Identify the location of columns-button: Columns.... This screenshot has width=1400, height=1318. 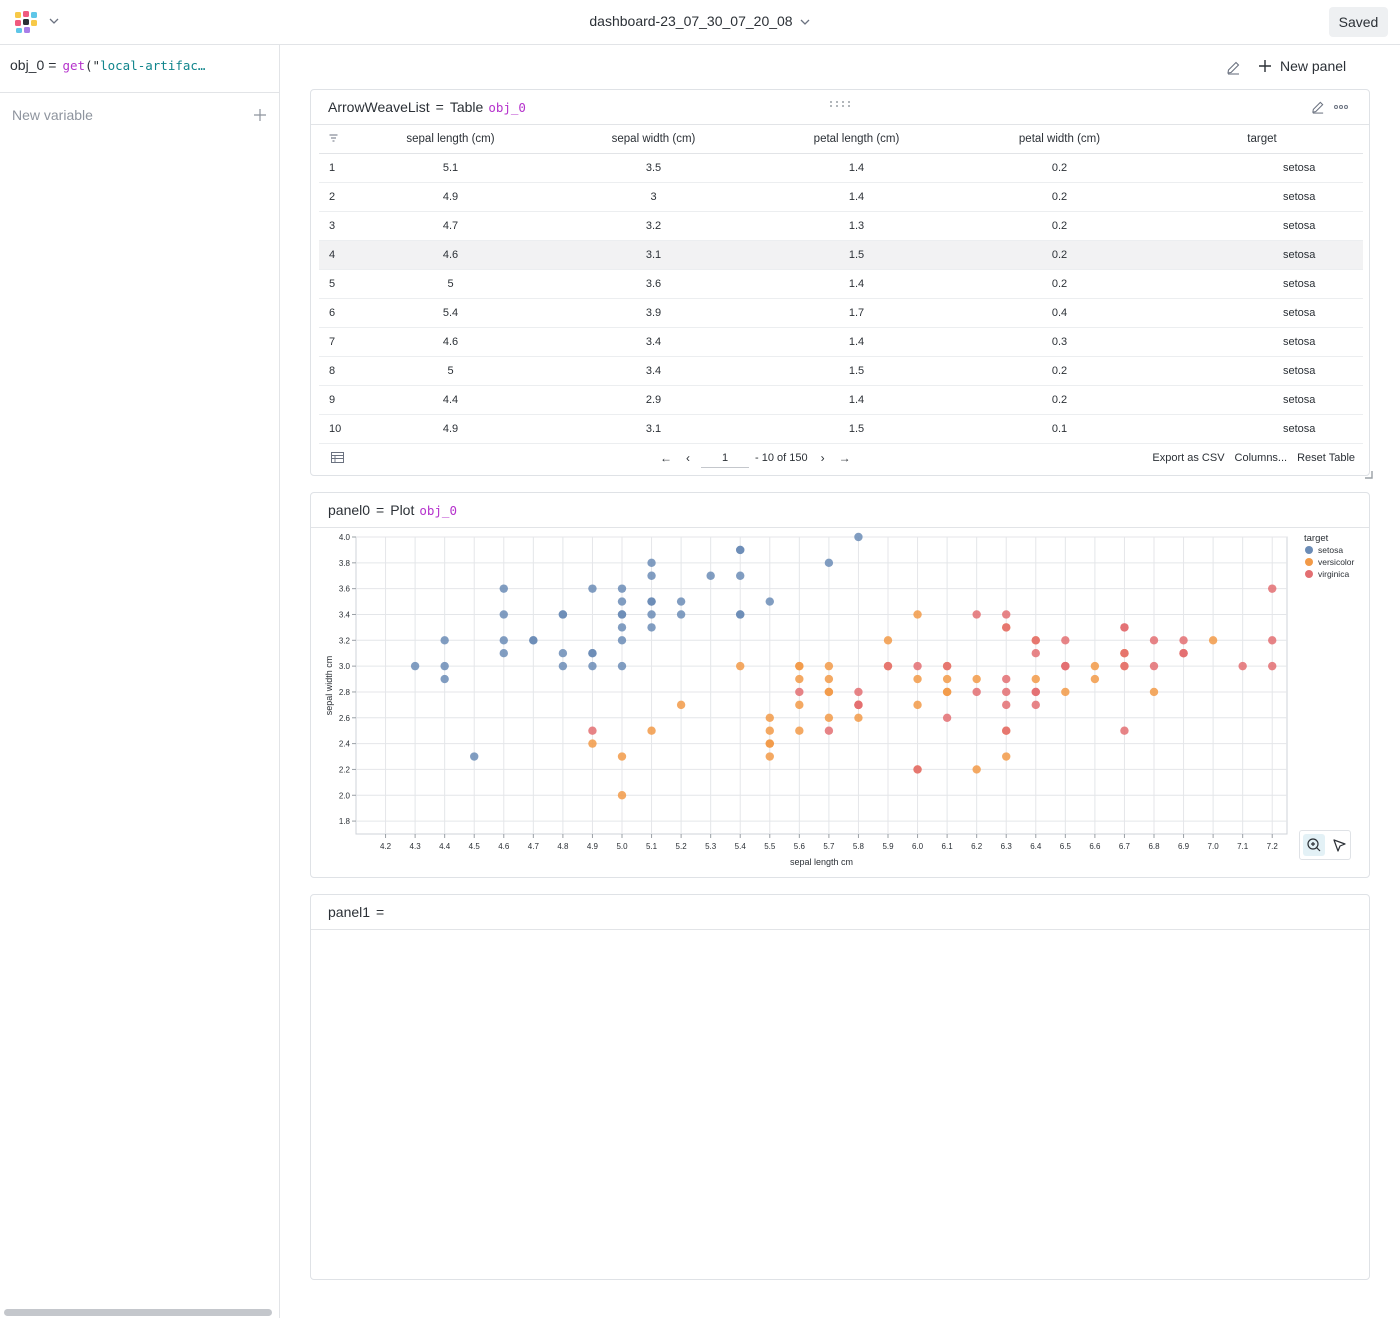
(1261, 458).